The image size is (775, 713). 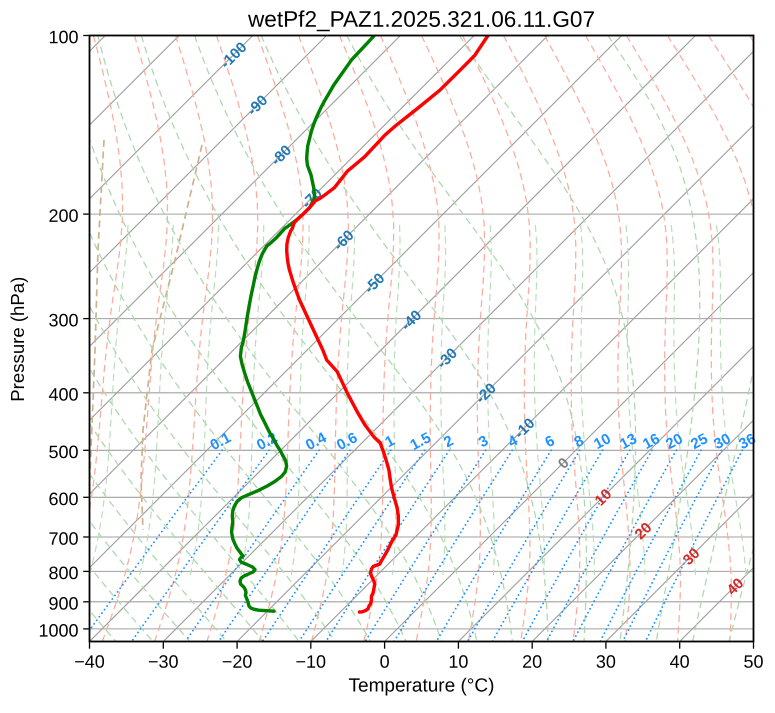 I want to click on svg-text: 0, so click(x=385, y=662).